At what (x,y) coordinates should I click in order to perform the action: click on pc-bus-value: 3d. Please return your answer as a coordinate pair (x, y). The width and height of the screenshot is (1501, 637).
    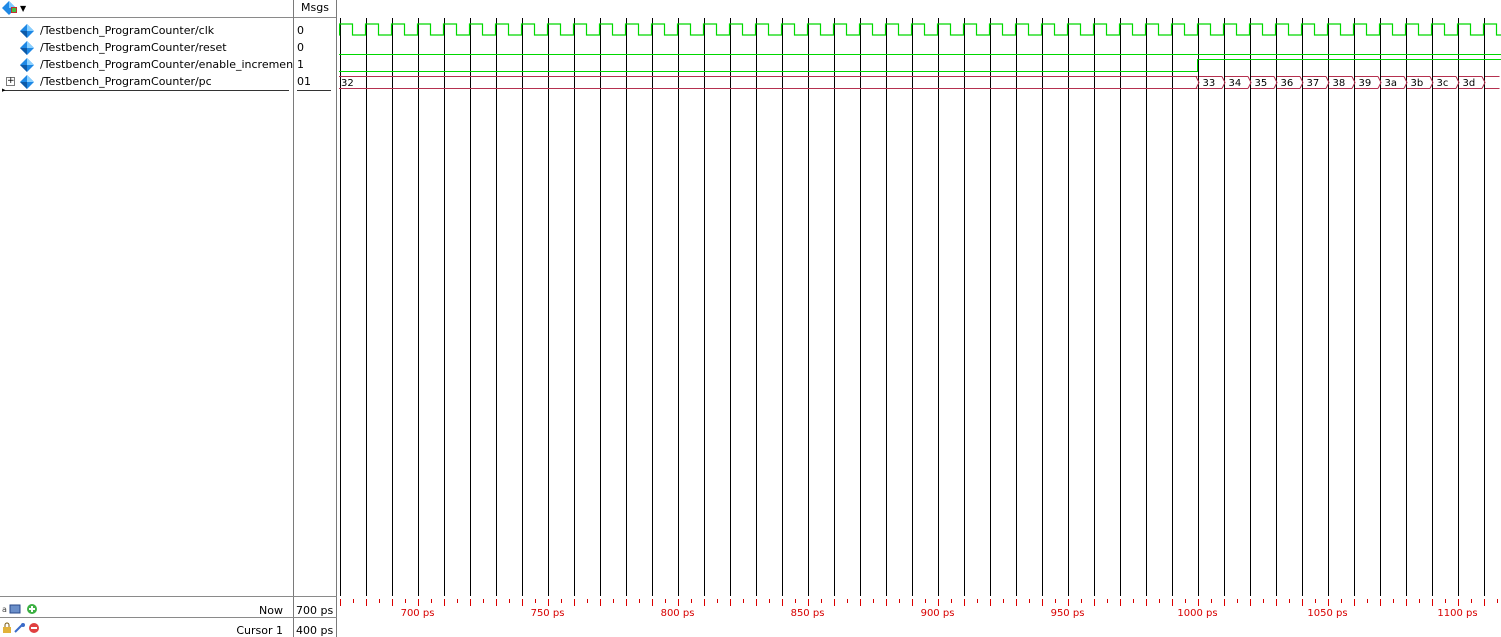
    Looking at the image, I should click on (1469, 83).